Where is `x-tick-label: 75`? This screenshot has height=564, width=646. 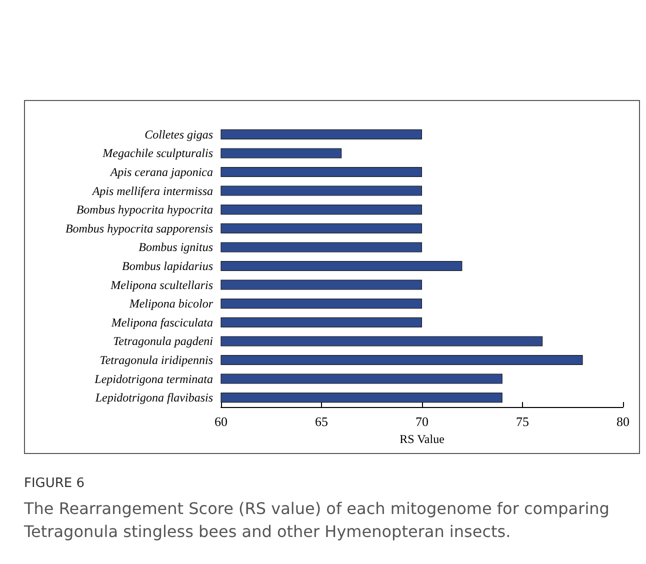
x-tick-label: 75 is located at coordinates (522, 421).